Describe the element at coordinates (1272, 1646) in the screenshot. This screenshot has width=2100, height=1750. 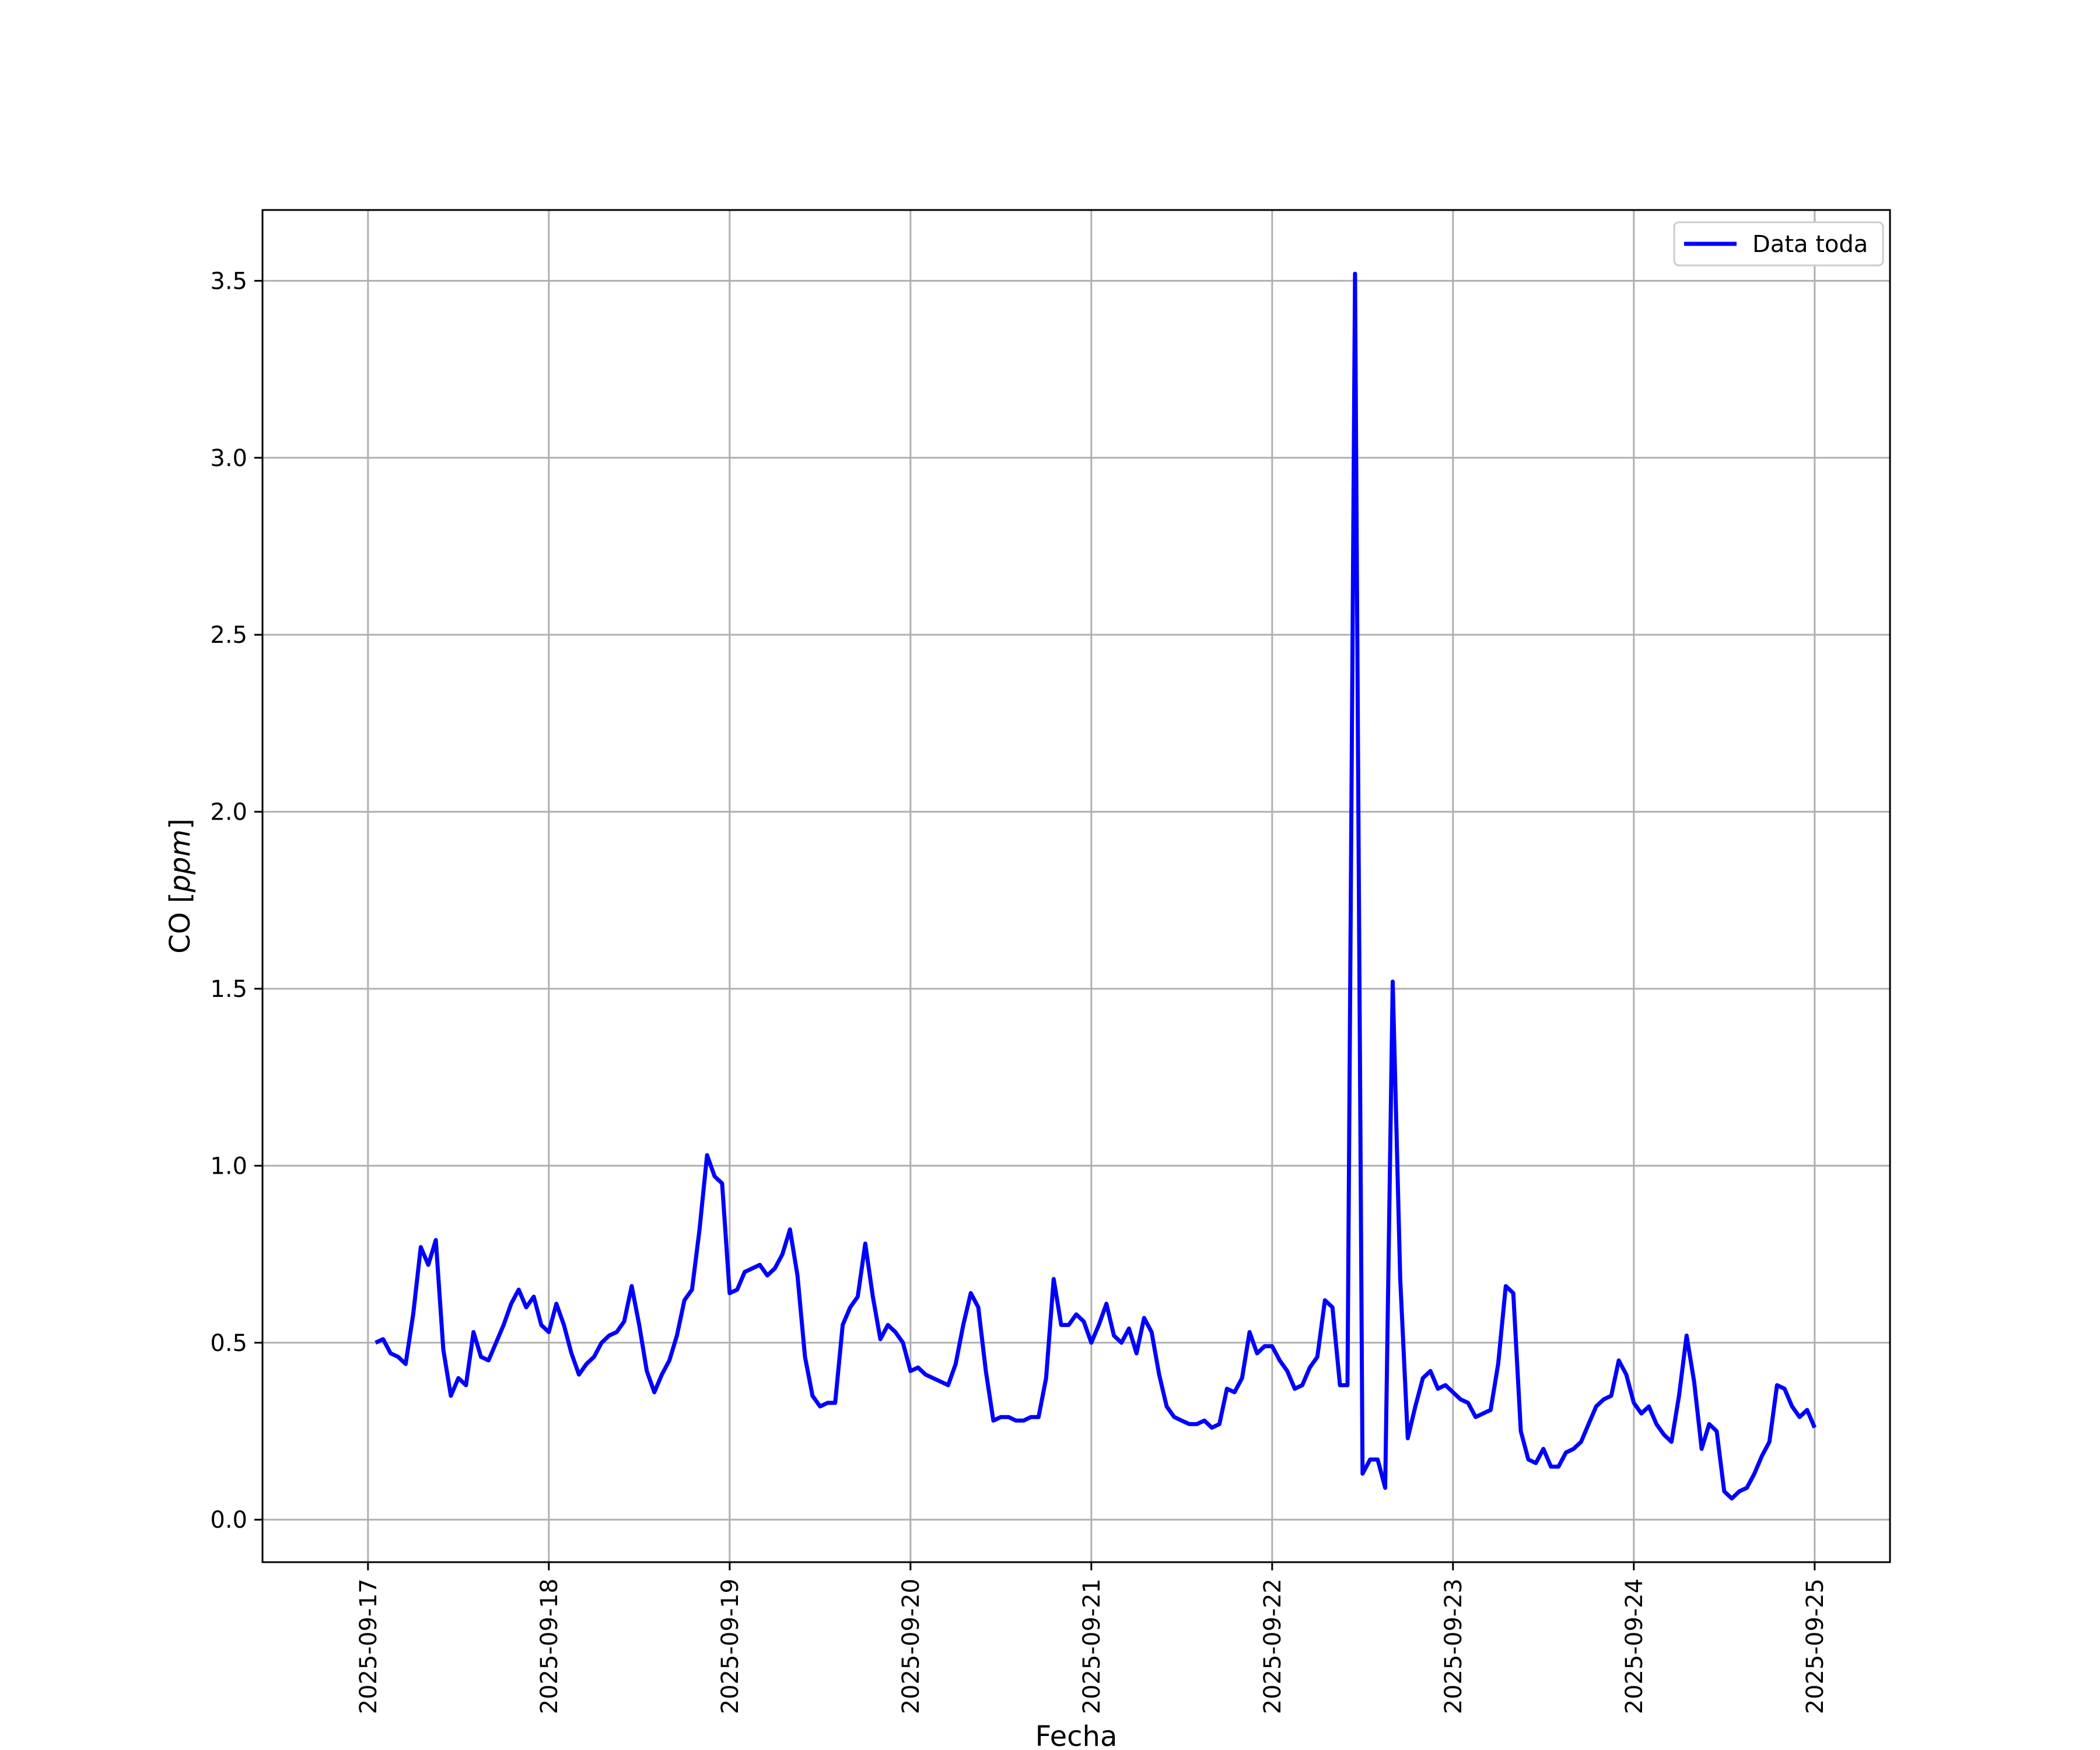
I see `x-tick-label: 2025-09-22` at that location.